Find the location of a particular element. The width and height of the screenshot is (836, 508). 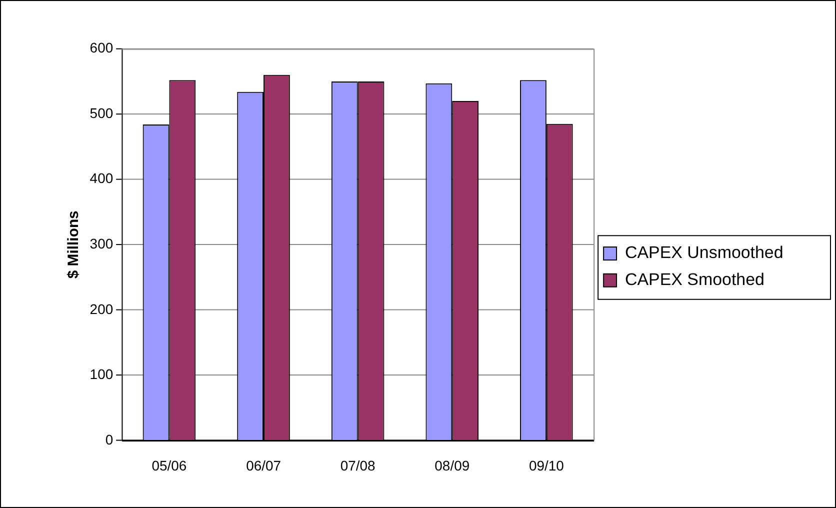

y-tick-label: 400 is located at coordinates (102, 178).